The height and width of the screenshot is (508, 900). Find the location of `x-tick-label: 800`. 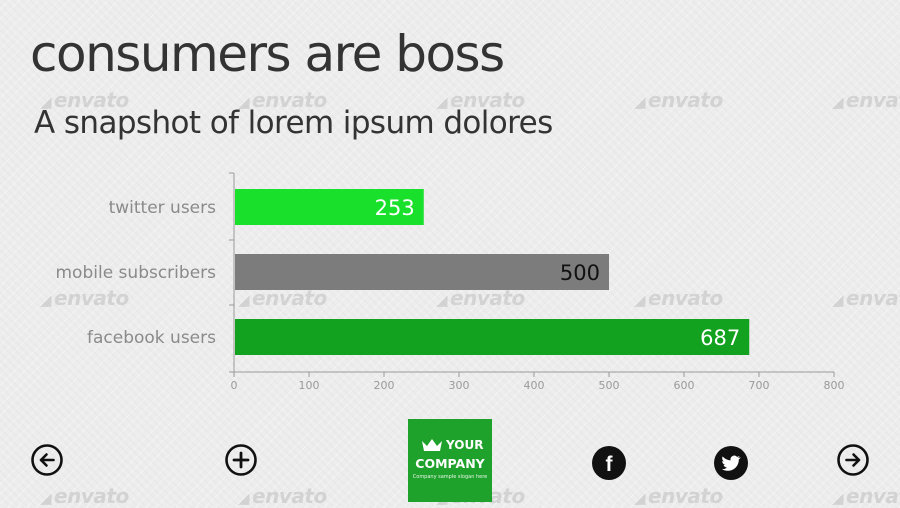

x-tick-label: 800 is located at coordinates (834, 385).